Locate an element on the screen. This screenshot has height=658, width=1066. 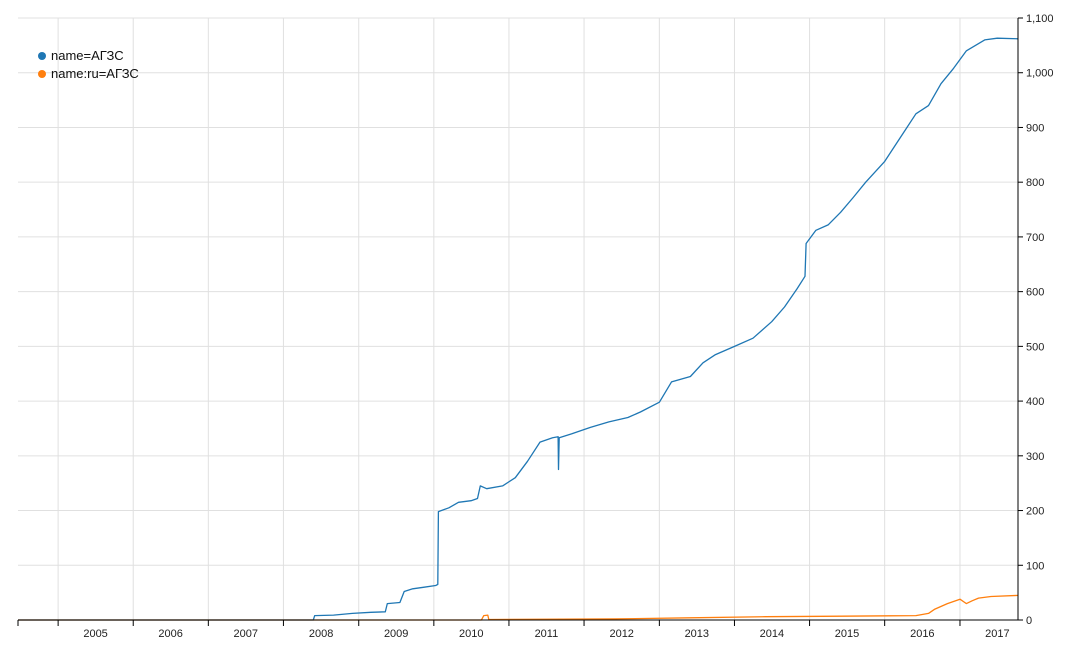
x-tick-label: 2009 is located at coordinates (396, 634).